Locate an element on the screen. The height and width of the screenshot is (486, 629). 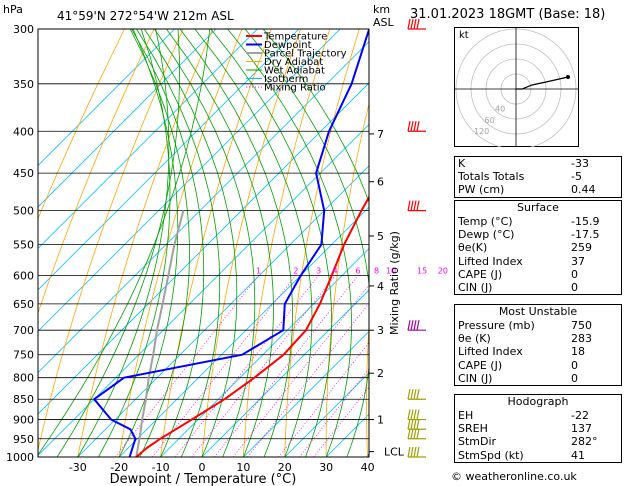
km-tick-label: 4 is located at coordinates (380, 286).